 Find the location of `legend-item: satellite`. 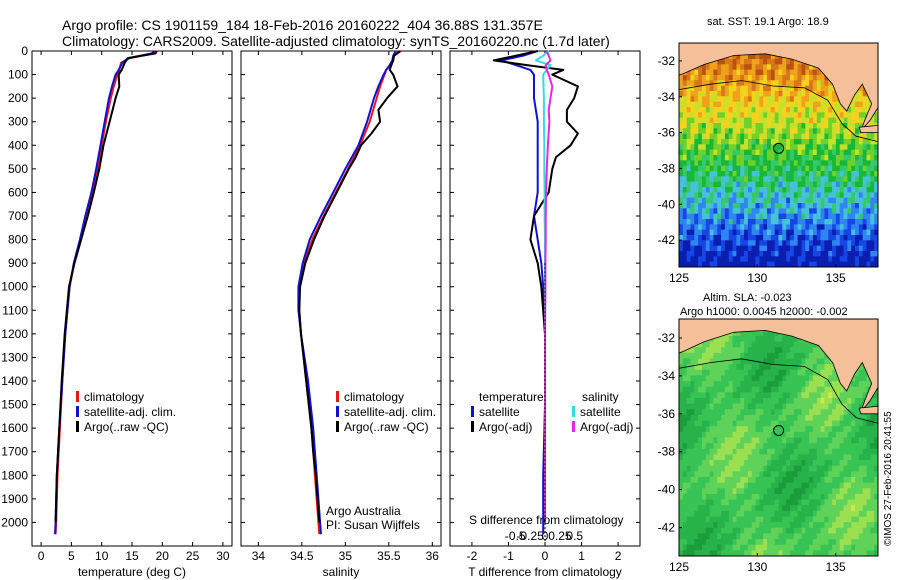

legend-item: satellite is located at coordinates (602, 412).